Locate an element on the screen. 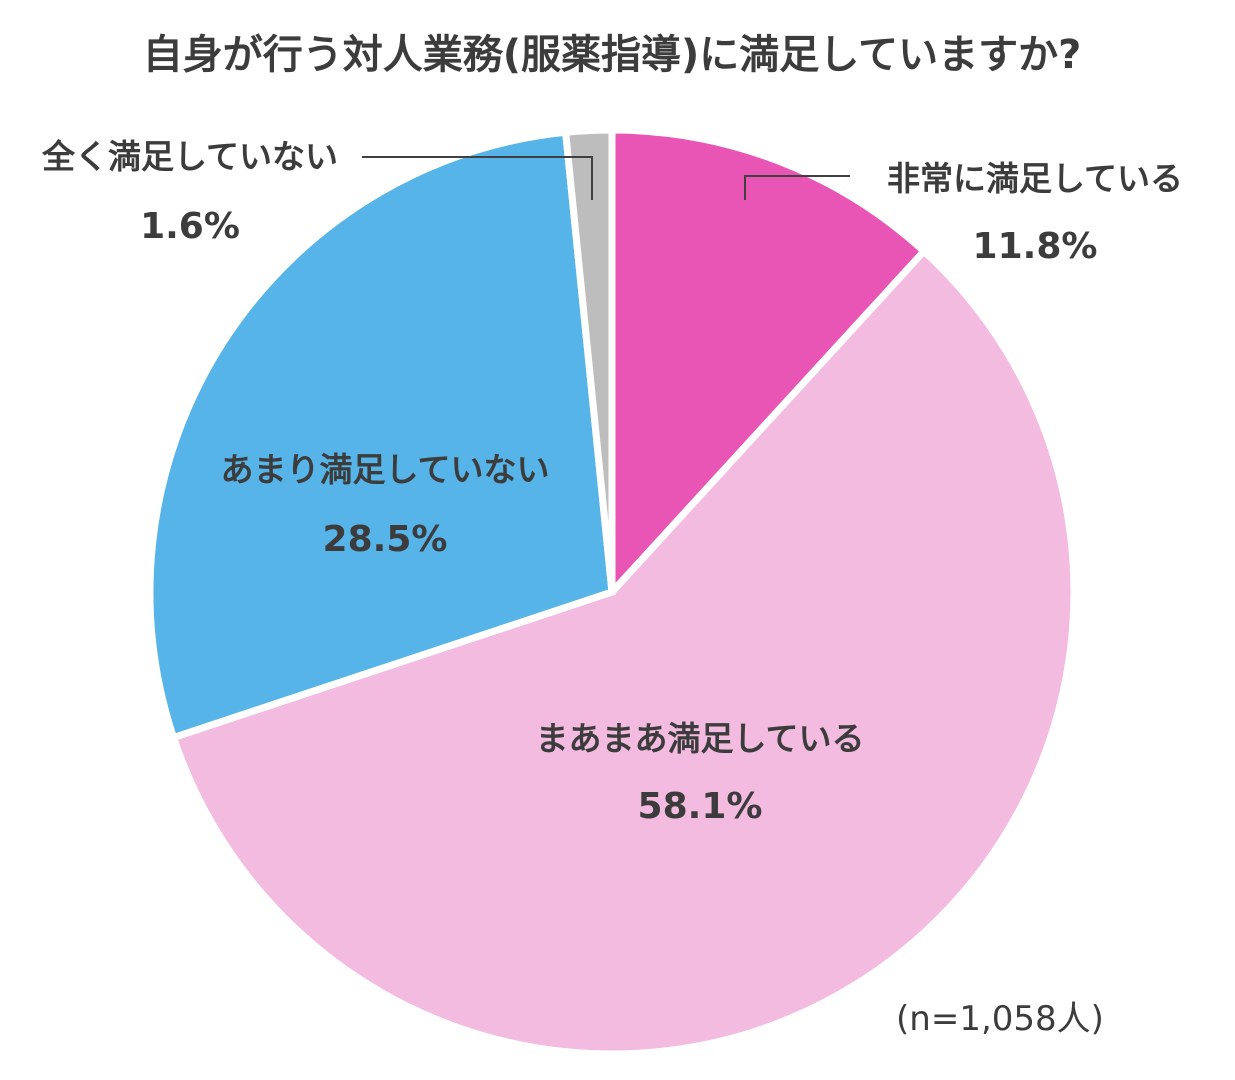 The image size is (1235, 1080). slice-value-3: 28.5% is located at coordinates (385, 539).